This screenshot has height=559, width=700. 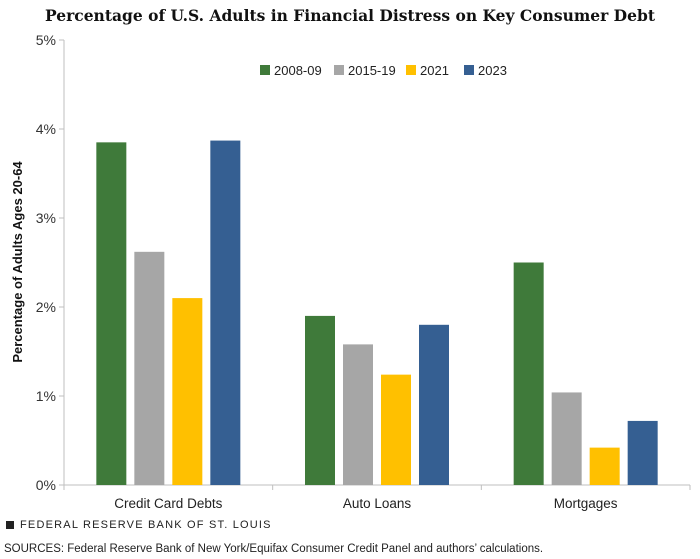 I want to click on x-category-label: Credit Card Debts, so click(x=168, y=503).